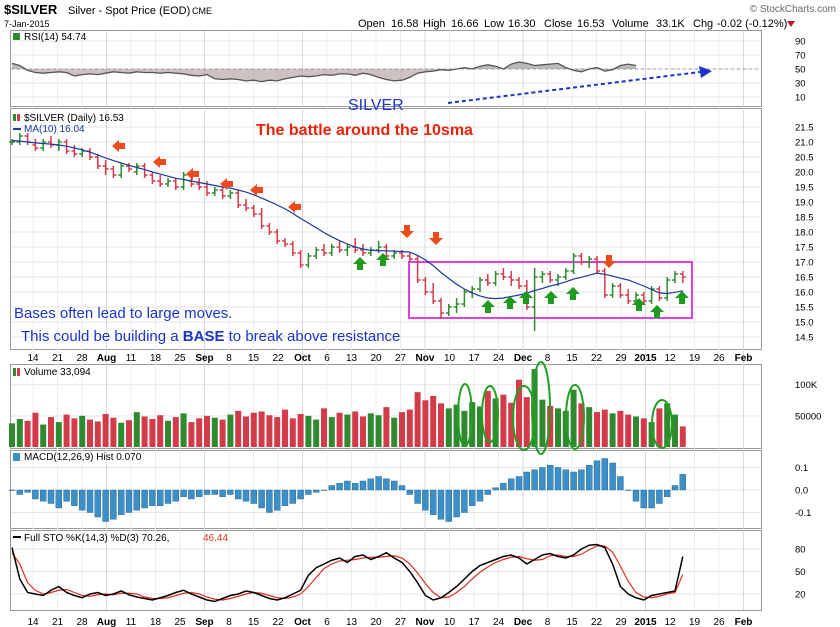 The height and width of the screenshot is (627, 840). Describe the element at coordinates (31, 9) in the screenshot. I see `symbol: $SILVER` at that location.